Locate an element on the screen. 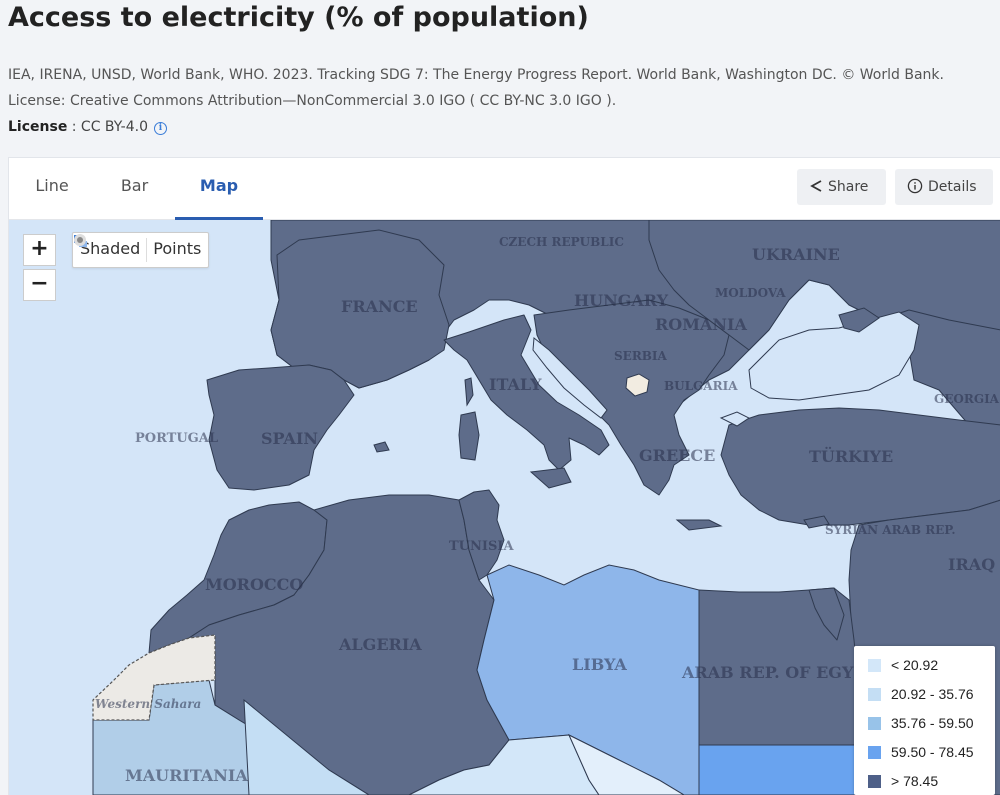  sea-of-marmara is located at coordinates (734, 419).